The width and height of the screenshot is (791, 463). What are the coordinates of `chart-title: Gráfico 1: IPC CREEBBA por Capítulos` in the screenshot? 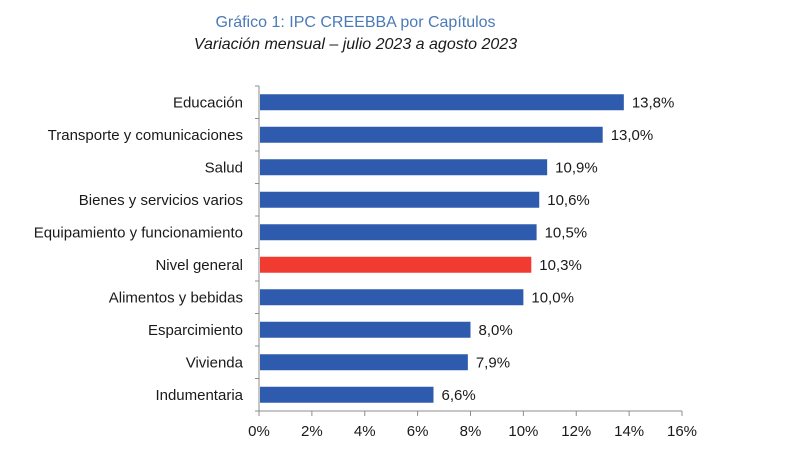 It's located at (355, 22).